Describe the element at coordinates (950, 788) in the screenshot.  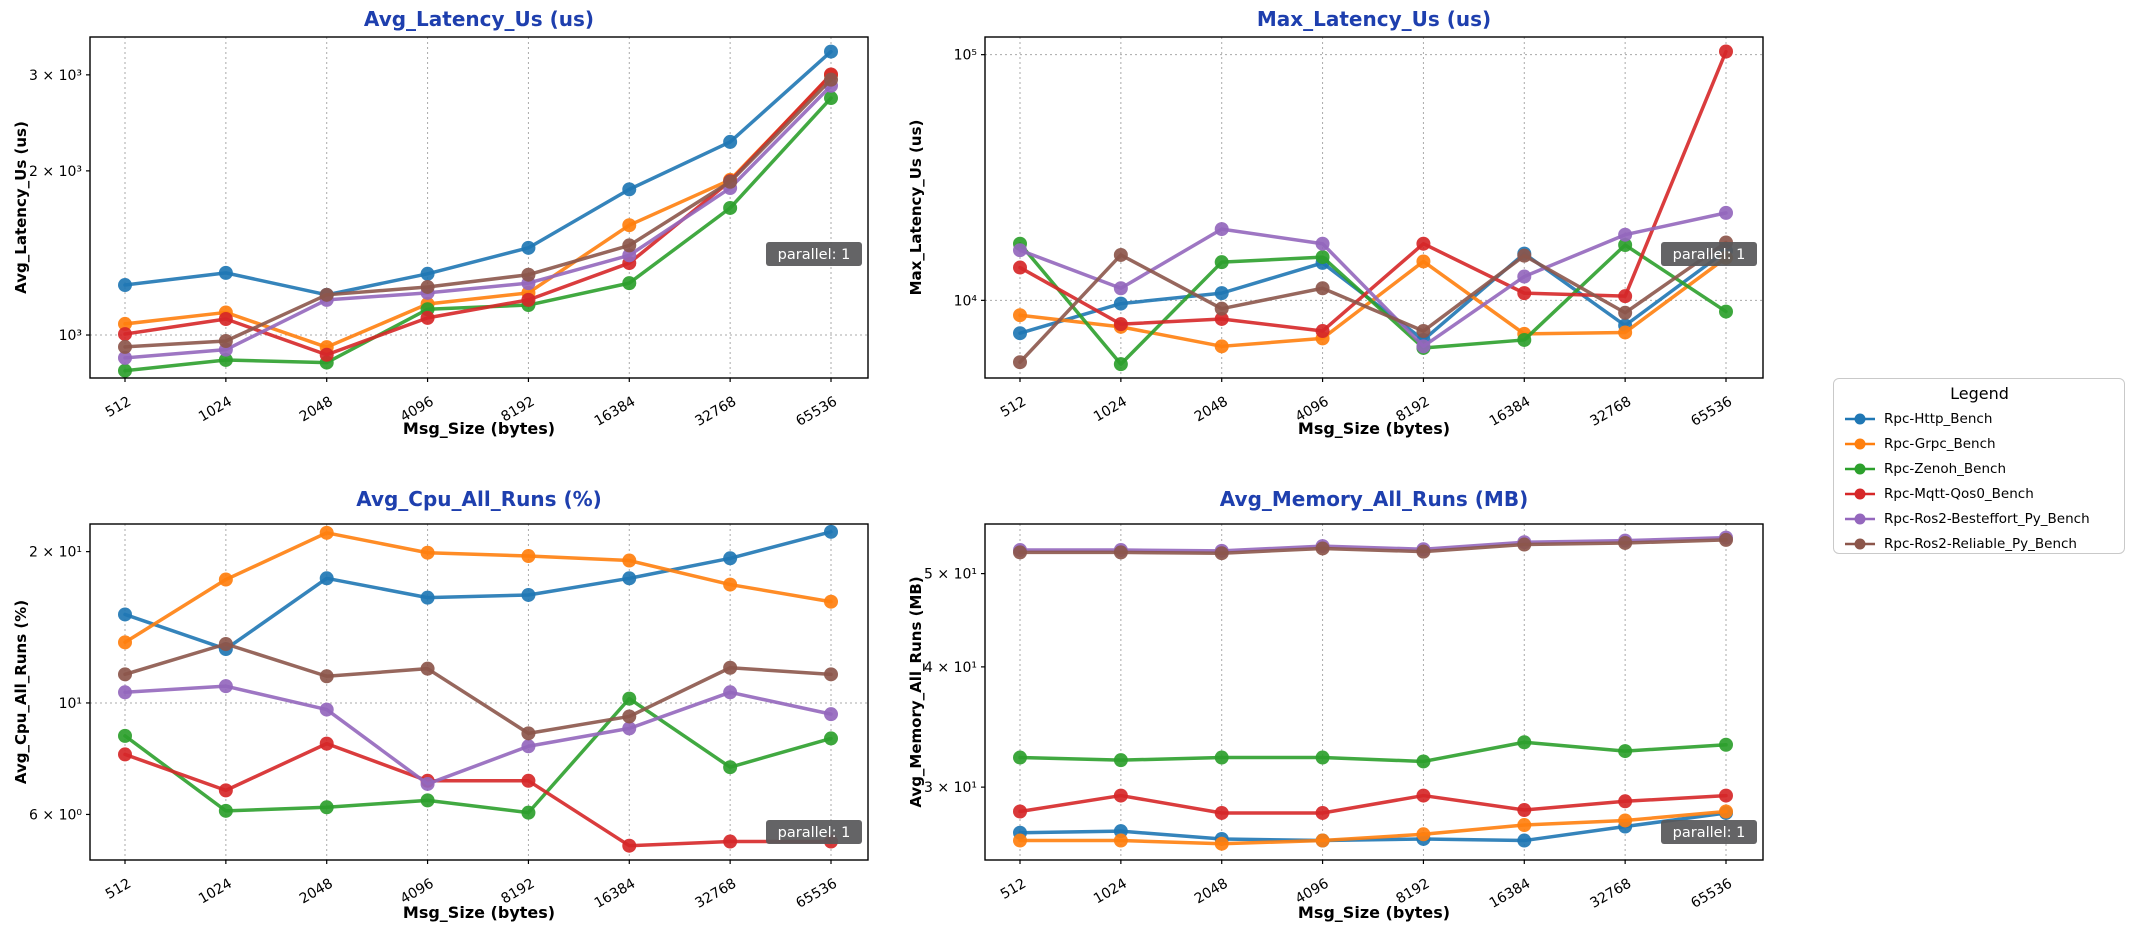
I see `y-tick-label: 3 × 10¹` at that location.